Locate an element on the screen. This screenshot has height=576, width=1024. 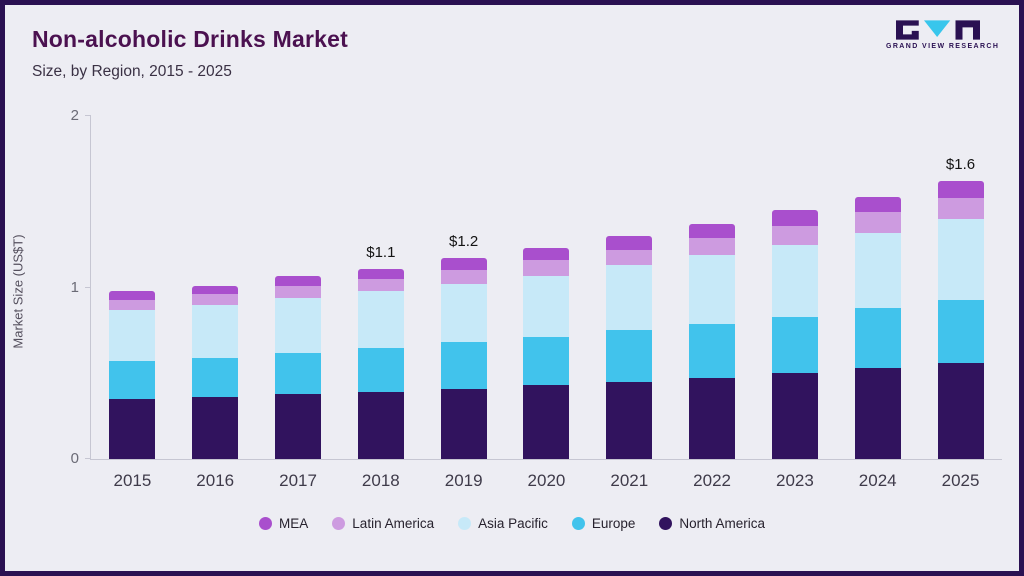
brand-logo: GRAND VIEW RESEARCH is located at coordinates (943, 35).